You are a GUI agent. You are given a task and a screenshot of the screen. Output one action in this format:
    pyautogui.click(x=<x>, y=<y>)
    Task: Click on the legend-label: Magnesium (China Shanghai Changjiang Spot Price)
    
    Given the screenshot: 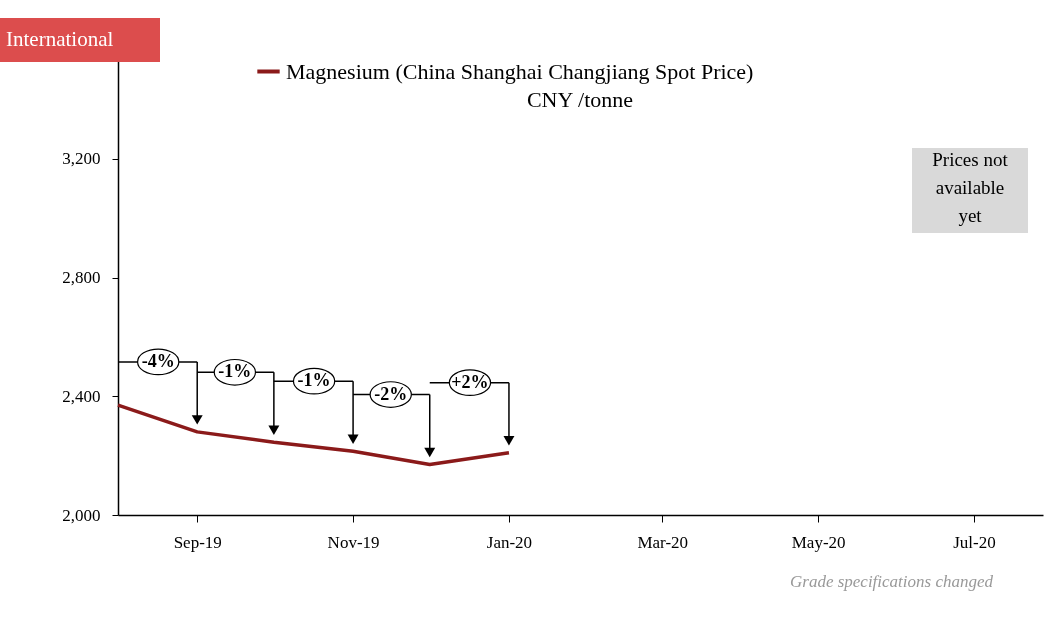 What is the action you would take?
    pyautogui.click(x=520, y=71)
    